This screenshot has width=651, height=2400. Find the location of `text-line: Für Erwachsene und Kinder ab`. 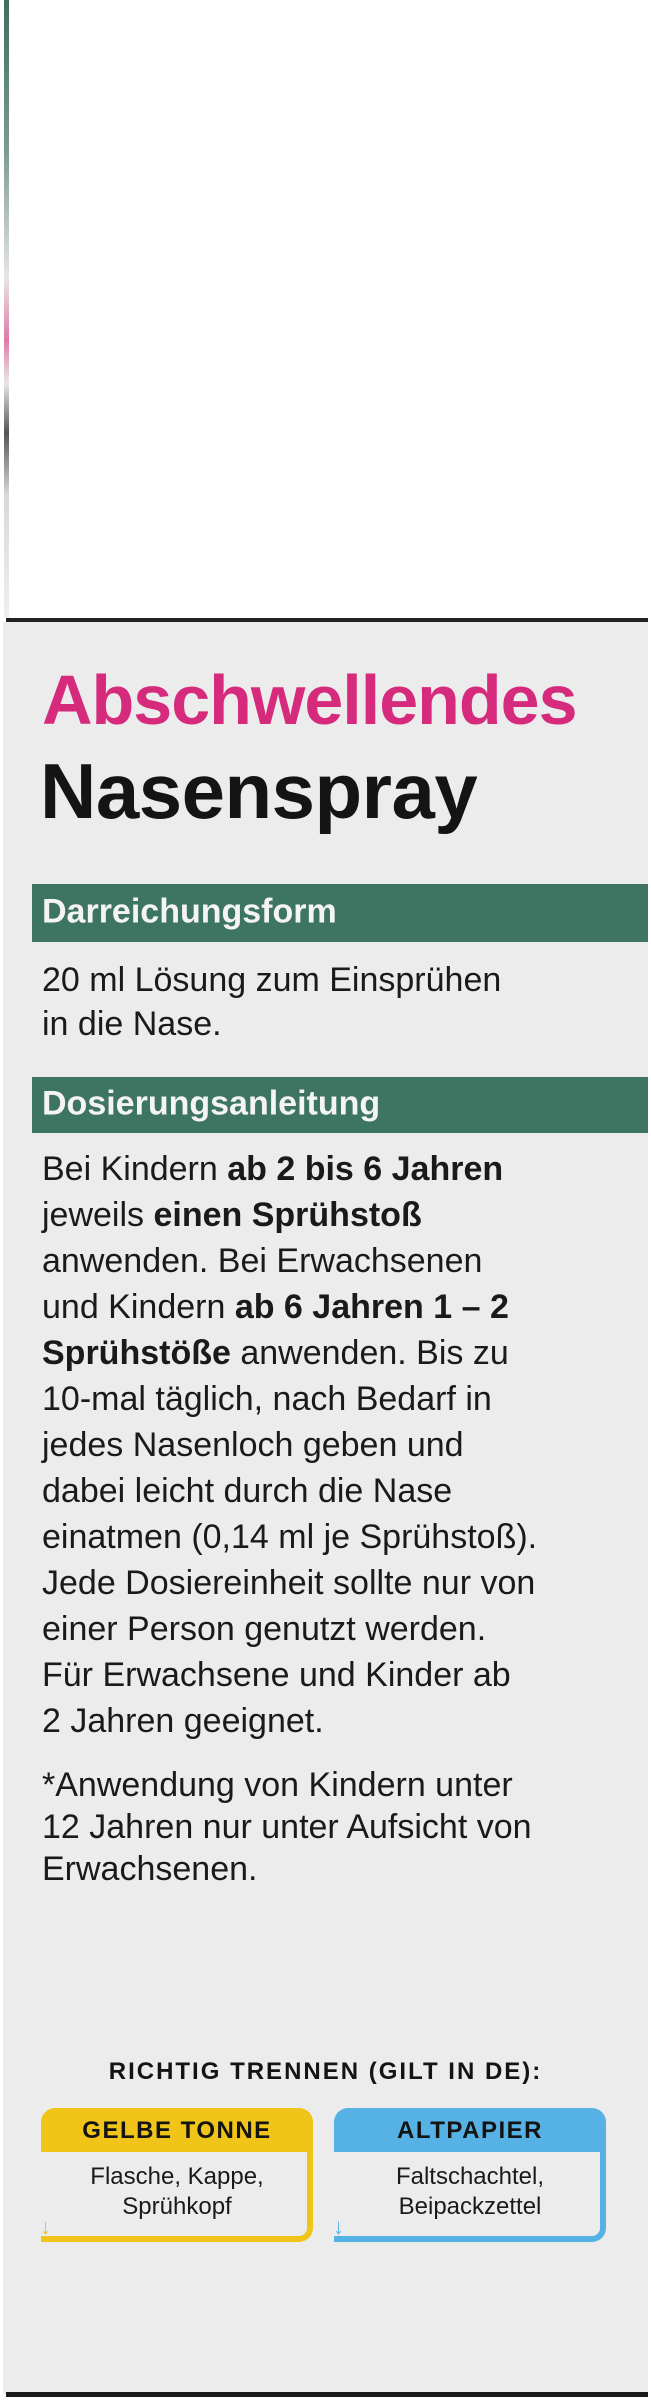

text-line: Für Erwachsene und Kinder ab is located at coordinates (289, 1675).